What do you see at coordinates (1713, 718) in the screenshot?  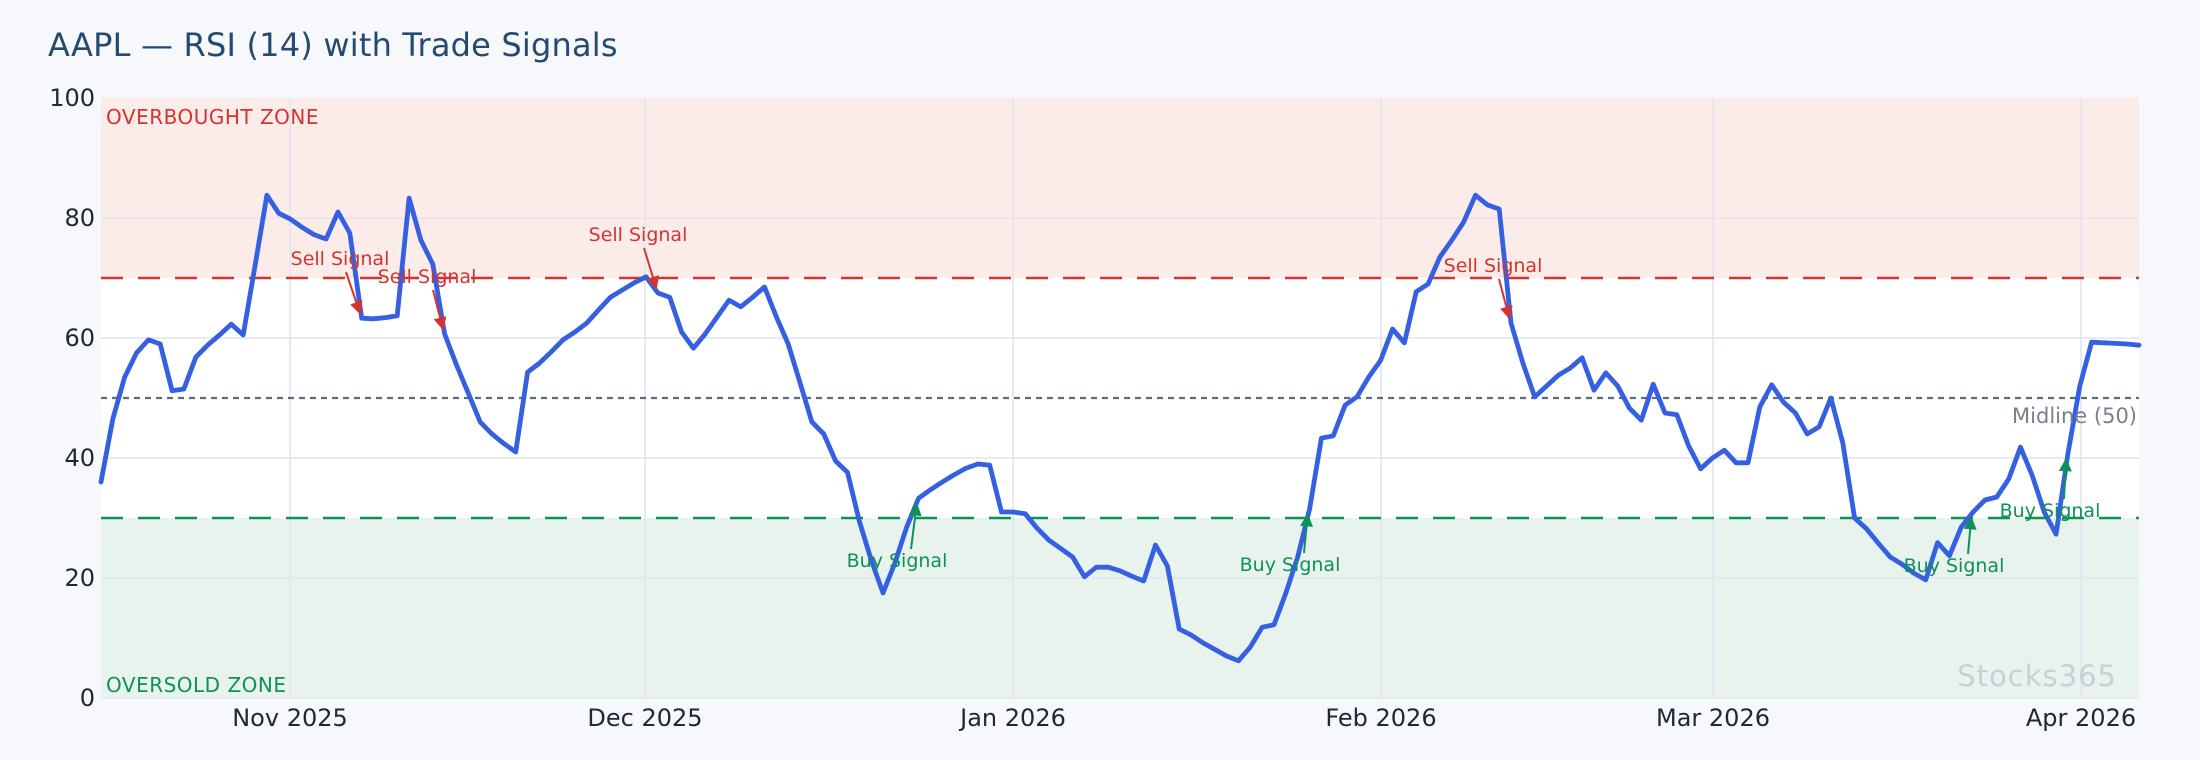 I see `x-tick-label: Mar 2026` at bounding box center [1713, 718].